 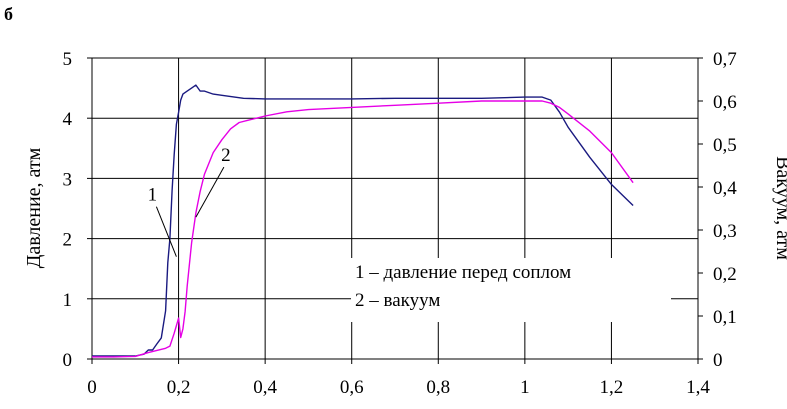 I want to click on y2-tick-label: 0,4, so click(x=725, y=188).